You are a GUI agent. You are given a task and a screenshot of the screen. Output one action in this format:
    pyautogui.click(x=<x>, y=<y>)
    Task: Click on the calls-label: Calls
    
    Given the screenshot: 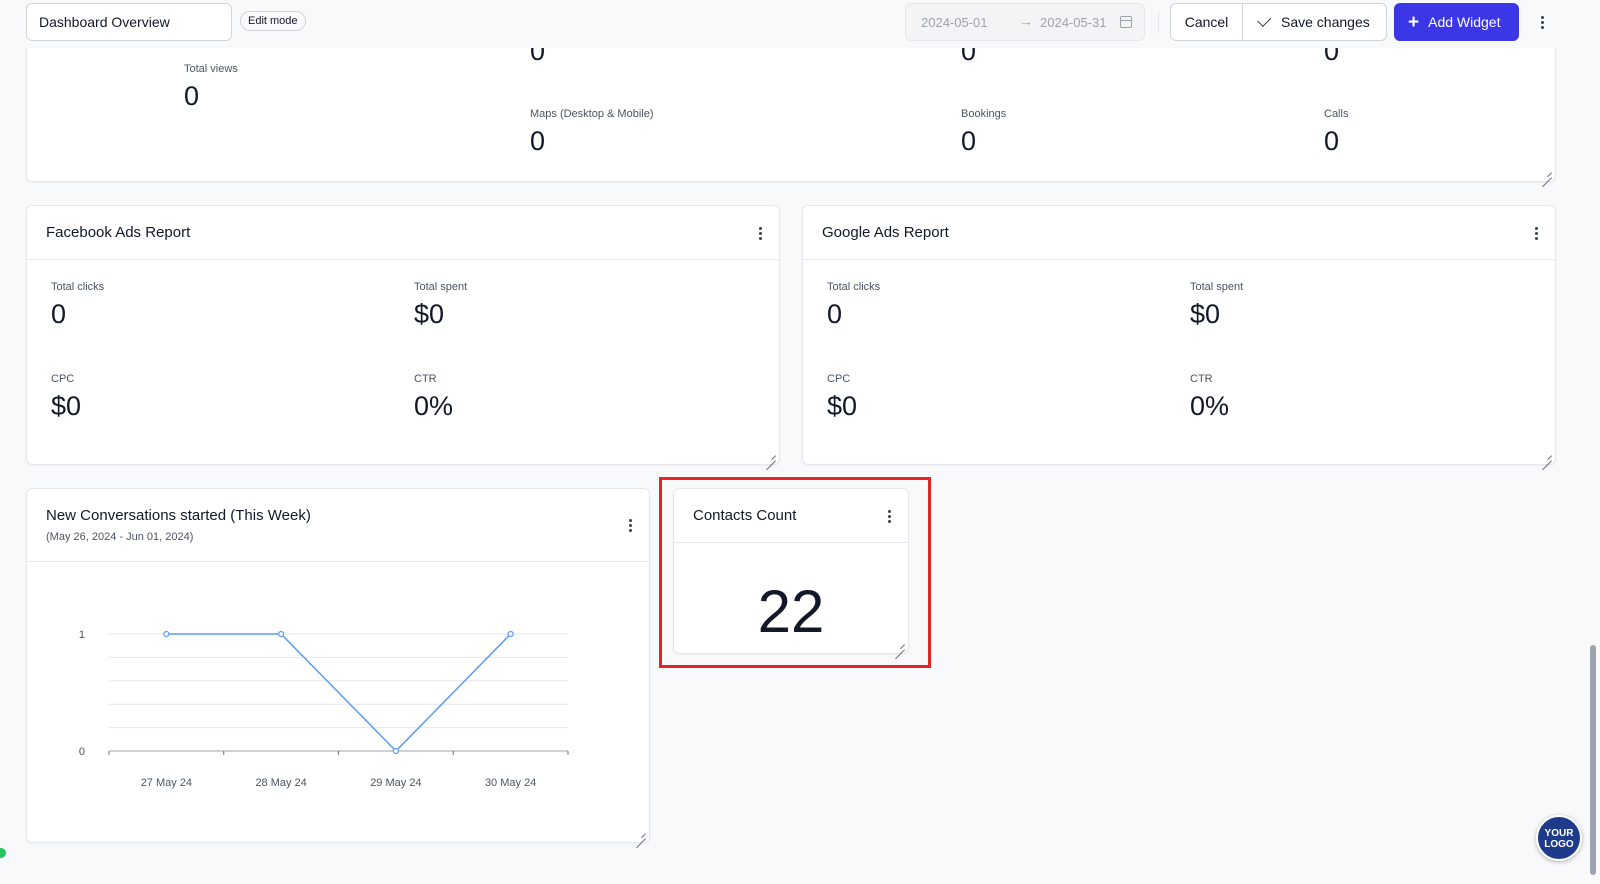 What is the action you would take?
    pyautogui.click(x=1336, y=114)
    